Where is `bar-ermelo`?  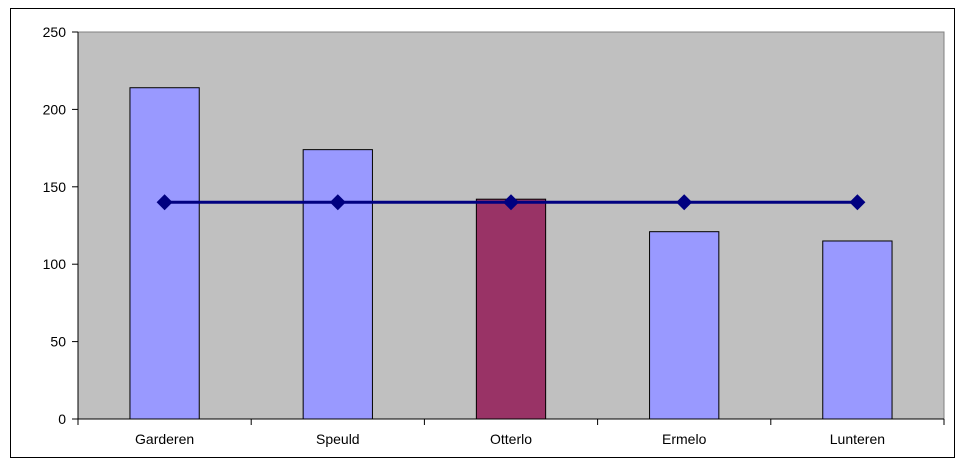
bar-ermelo is located at coordinates (684, 325).